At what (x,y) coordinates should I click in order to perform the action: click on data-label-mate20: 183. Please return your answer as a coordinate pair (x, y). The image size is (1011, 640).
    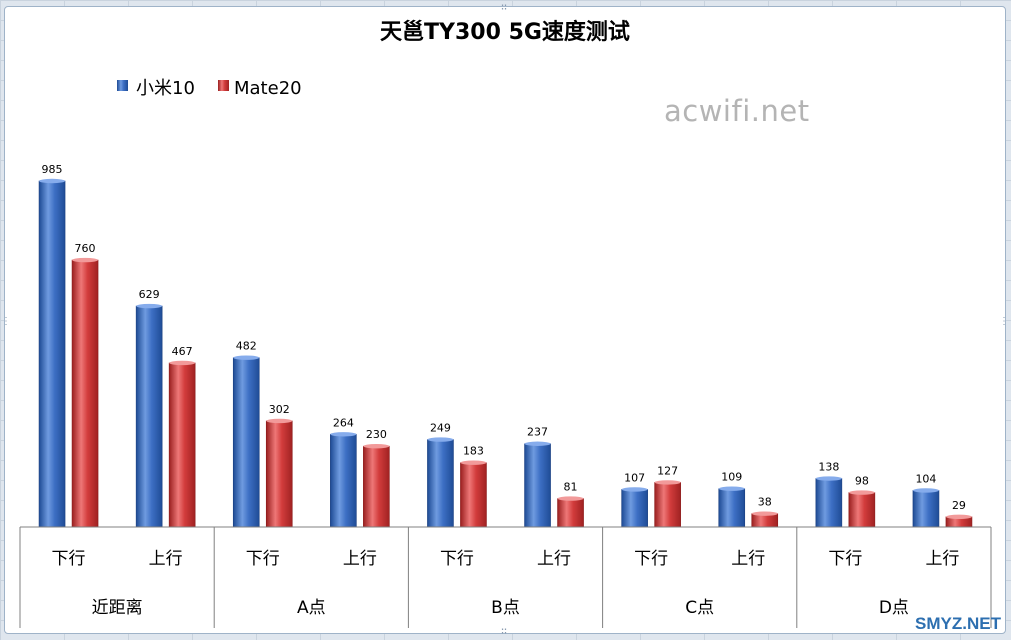
    Looking at the image, I should click on (473, 451).